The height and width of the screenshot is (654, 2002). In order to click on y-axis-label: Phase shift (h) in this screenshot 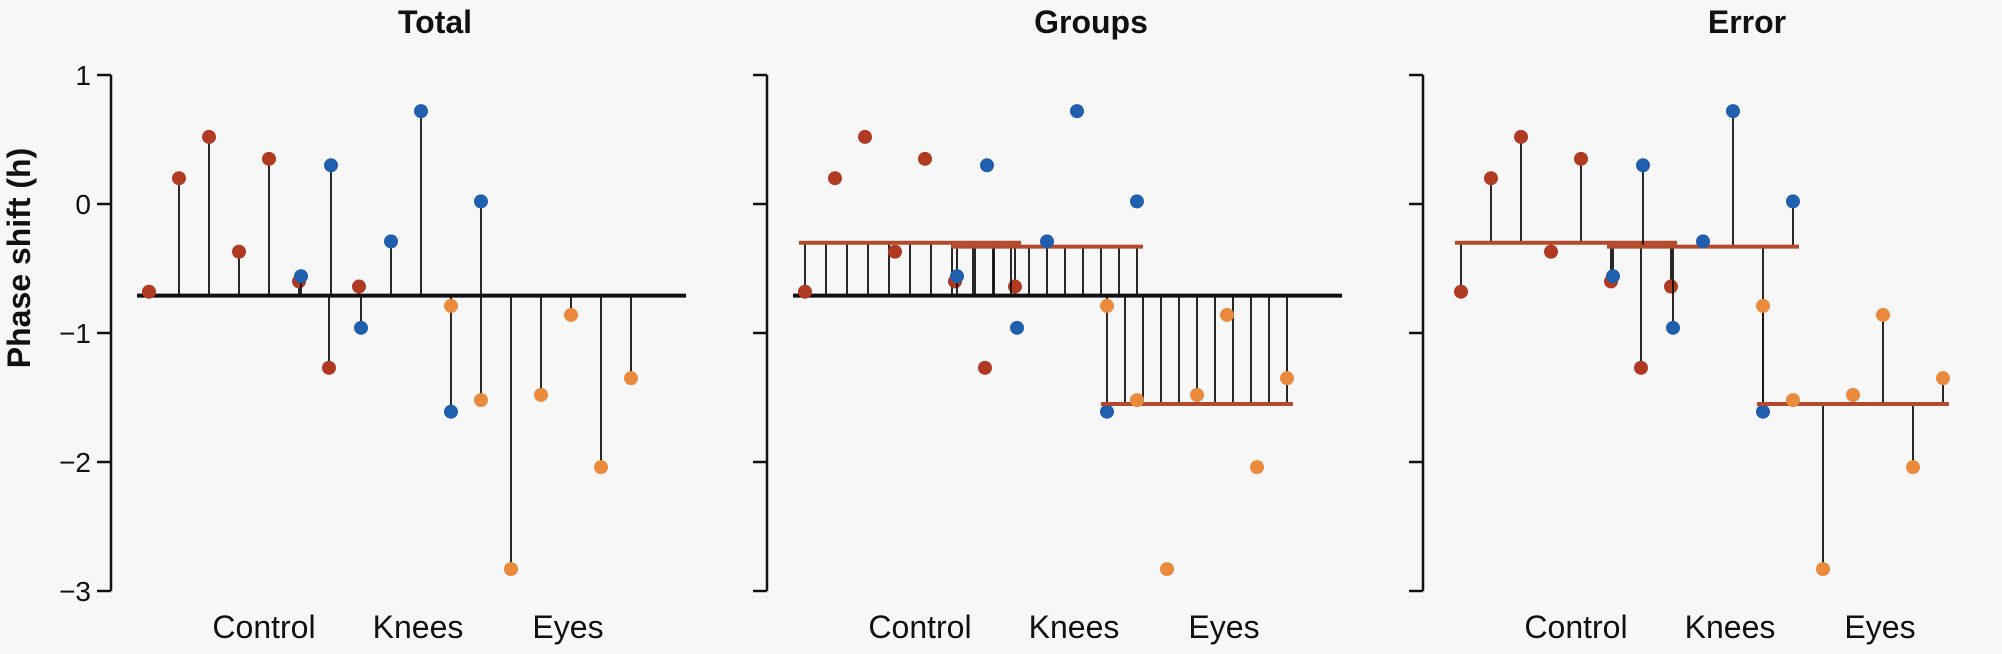, I will do `click(19, 258)`.